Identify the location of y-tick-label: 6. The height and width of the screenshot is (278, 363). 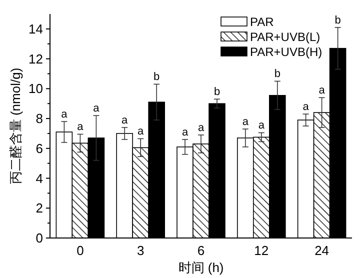
(39, 148).